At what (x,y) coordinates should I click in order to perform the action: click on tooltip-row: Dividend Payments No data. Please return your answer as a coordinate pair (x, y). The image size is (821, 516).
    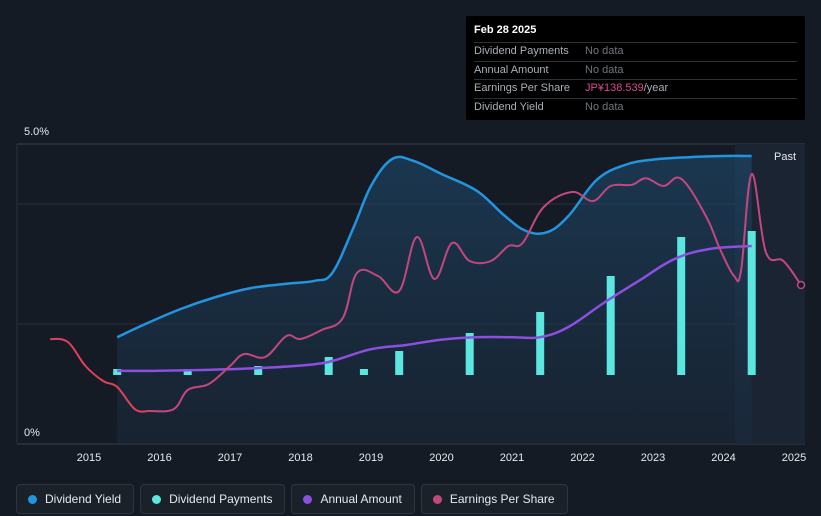
    Looking at the image, I should click on (635, 51).